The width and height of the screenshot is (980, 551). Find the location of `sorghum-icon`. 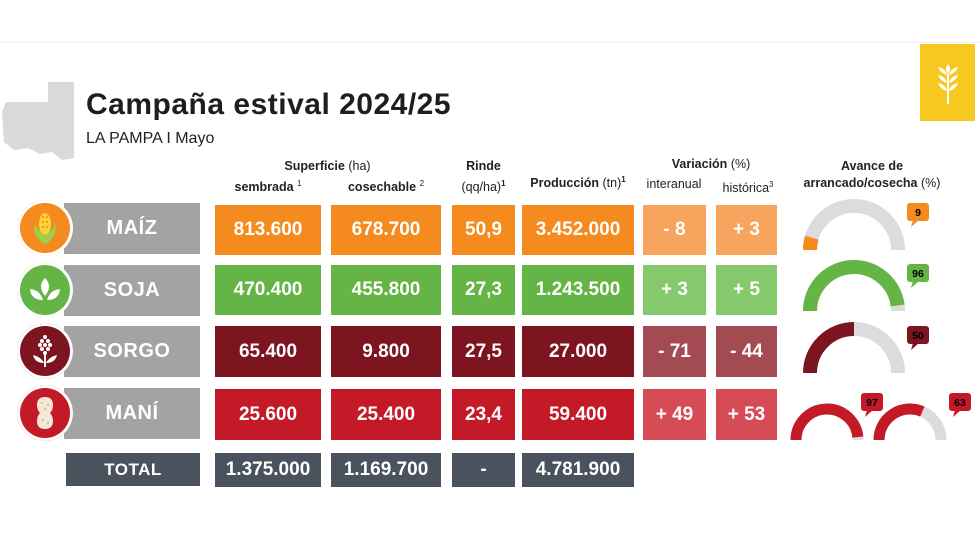

sorghum-icon is located at coordinates (45, 351).